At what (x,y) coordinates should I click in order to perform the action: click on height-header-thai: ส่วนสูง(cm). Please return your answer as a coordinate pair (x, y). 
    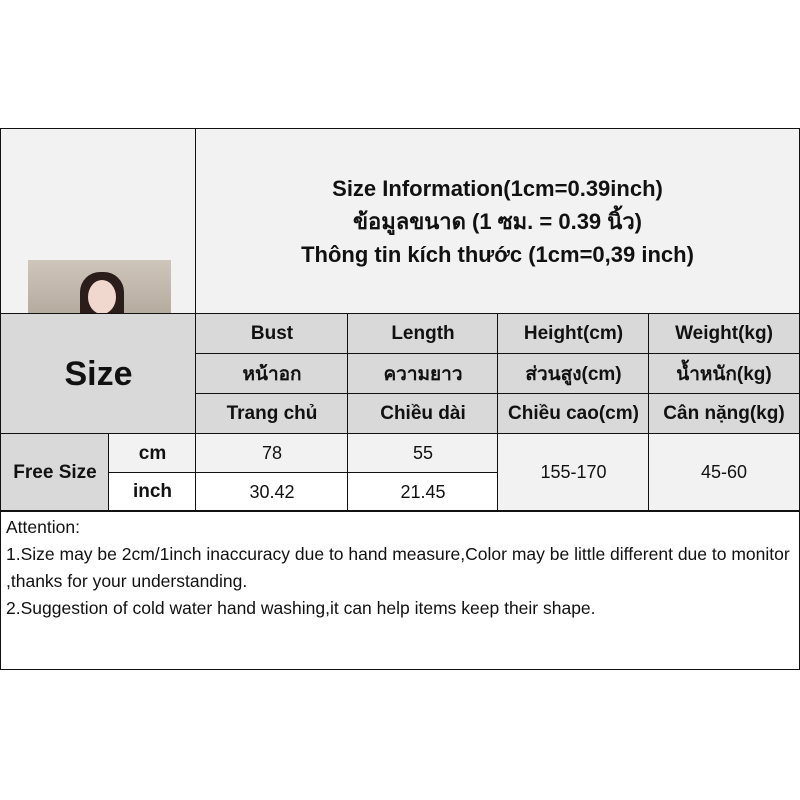
    Looking at the image, I should click on (573, 374).